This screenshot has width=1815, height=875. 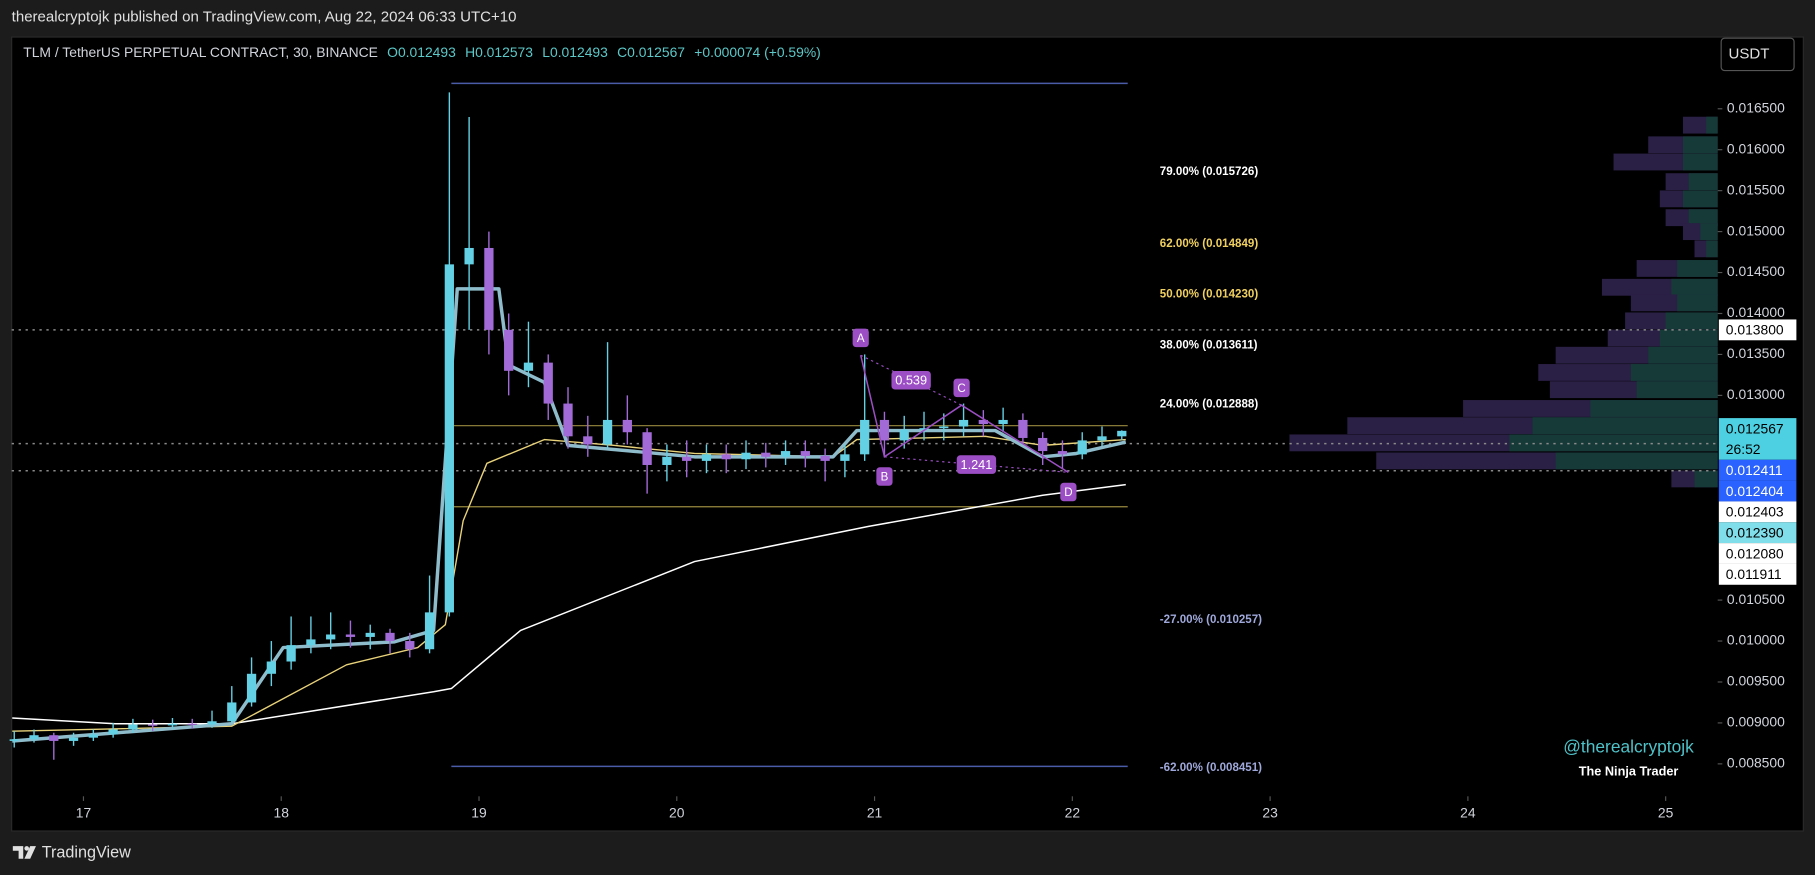 I want to click on y-tick-label: 0.014000, so click(x=1756, y=312).